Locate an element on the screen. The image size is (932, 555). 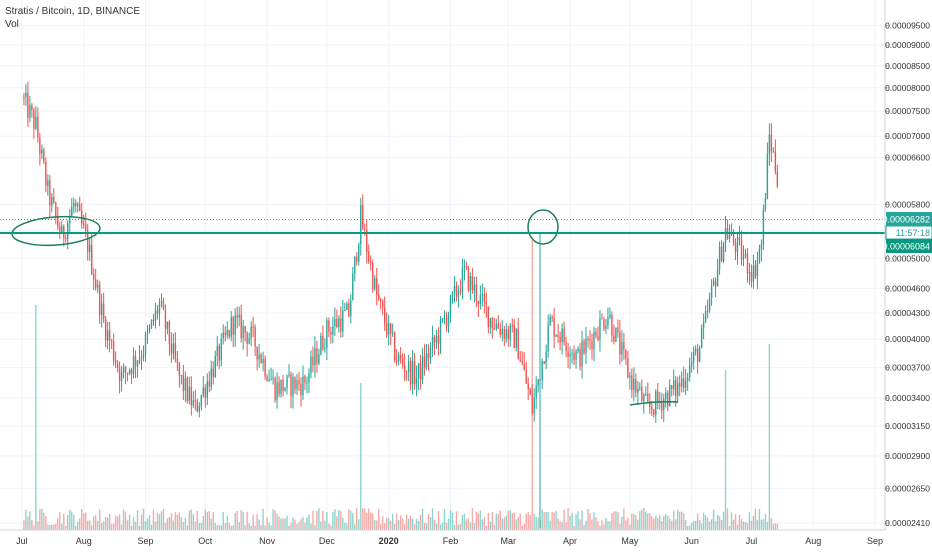
drawing-ellipse-right is located at coordinates (543, 227).